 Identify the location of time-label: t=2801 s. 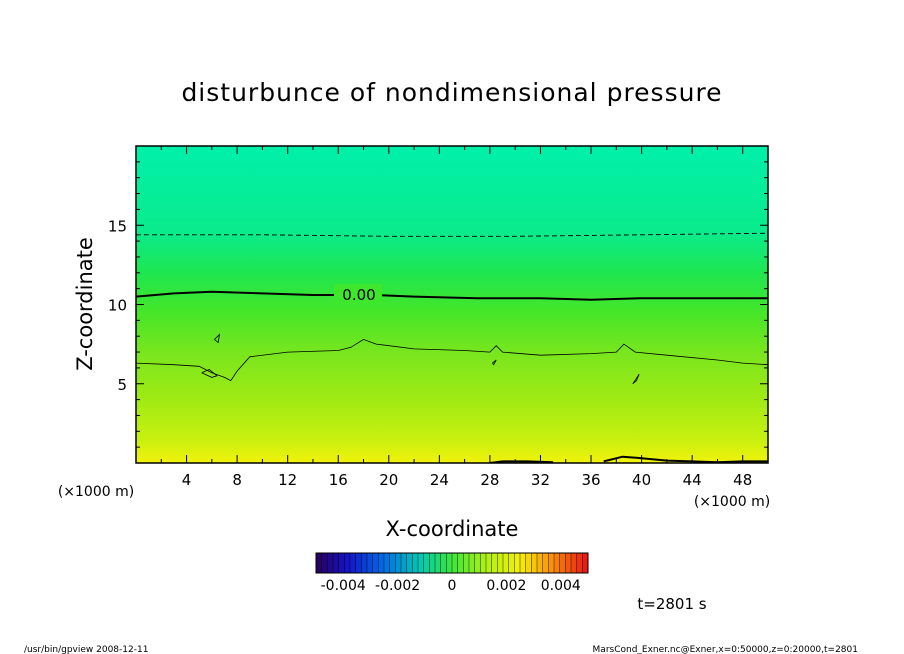
(671, 604).